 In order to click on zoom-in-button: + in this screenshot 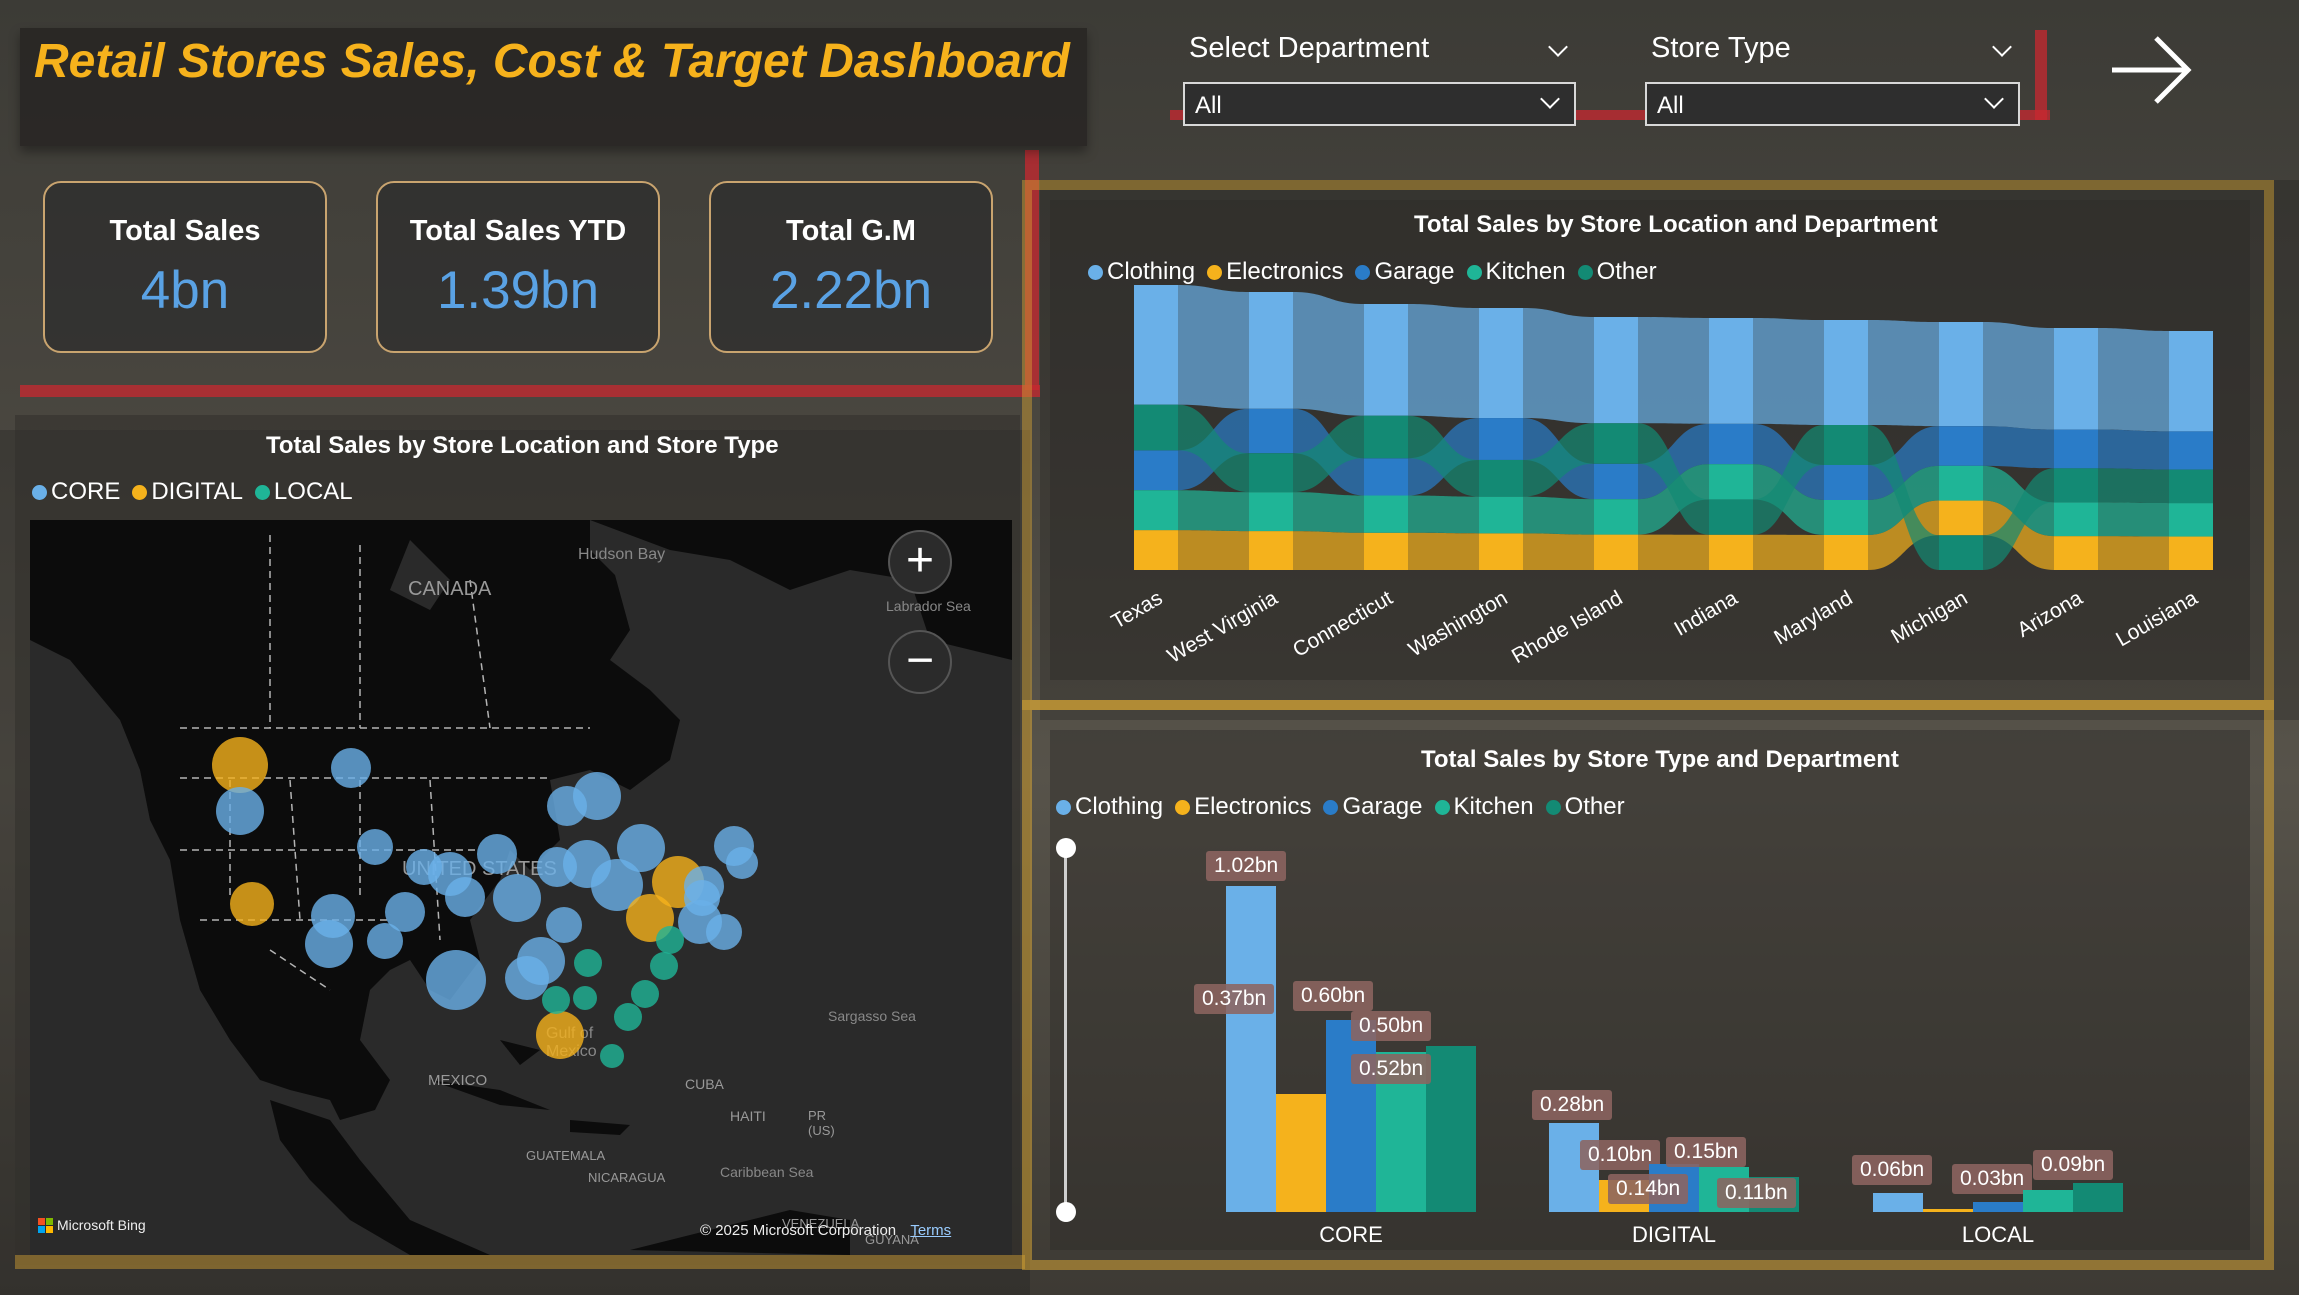, I will do `click(920, 562)`.